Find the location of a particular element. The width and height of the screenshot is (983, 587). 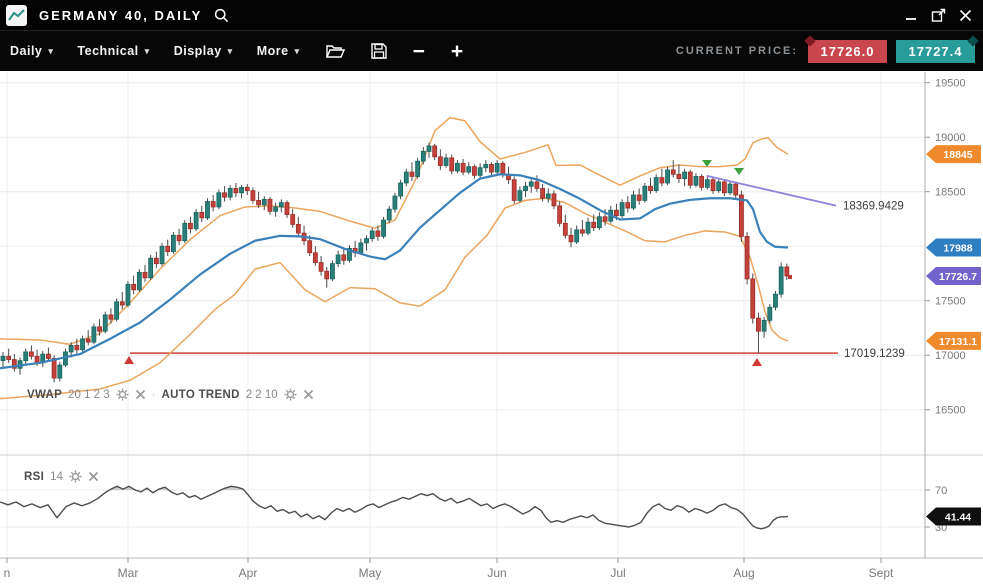

zoom-in-button: + is located at coordinates (457, 51).